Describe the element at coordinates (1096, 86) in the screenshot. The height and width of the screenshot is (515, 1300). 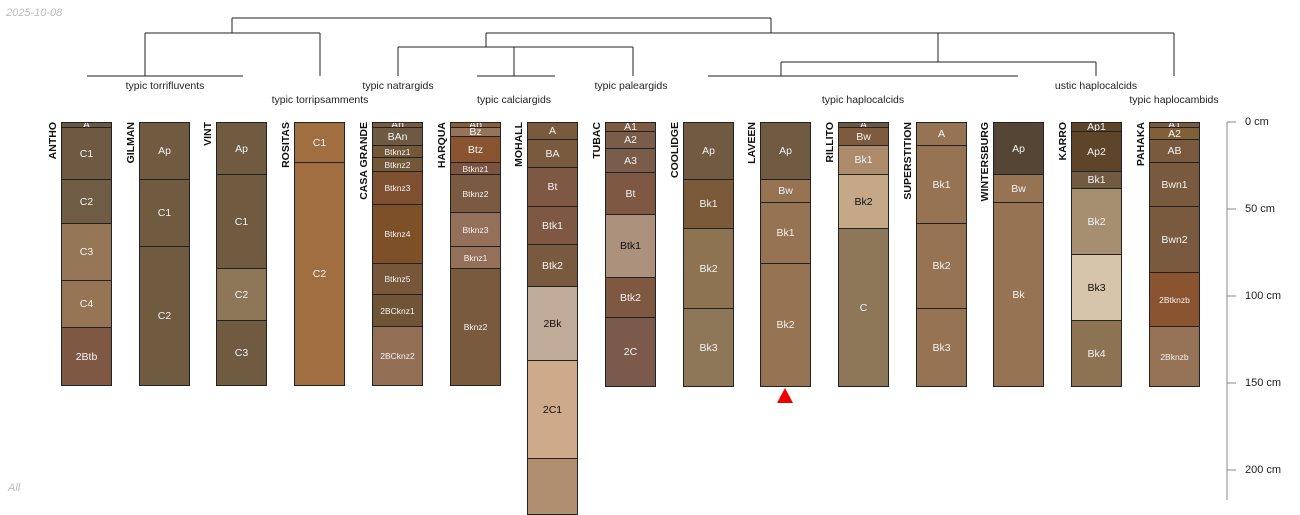
I see `taxonomy-label: ustic haplocalcids` at that location.